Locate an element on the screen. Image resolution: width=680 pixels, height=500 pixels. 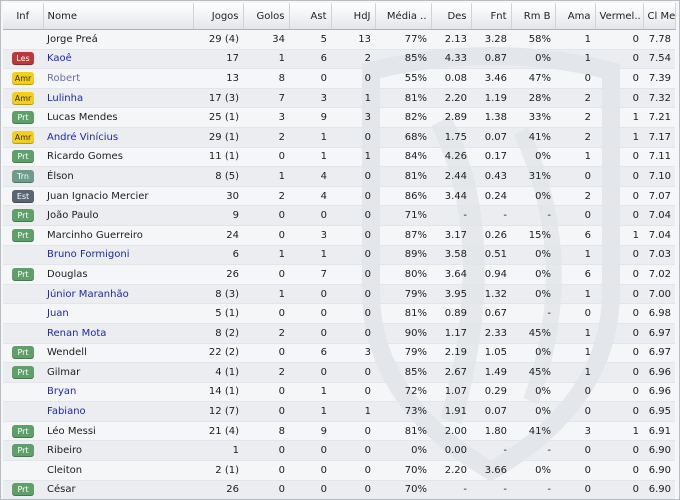
player-name-link: Léo Messi is located at coordinates (71, 431).